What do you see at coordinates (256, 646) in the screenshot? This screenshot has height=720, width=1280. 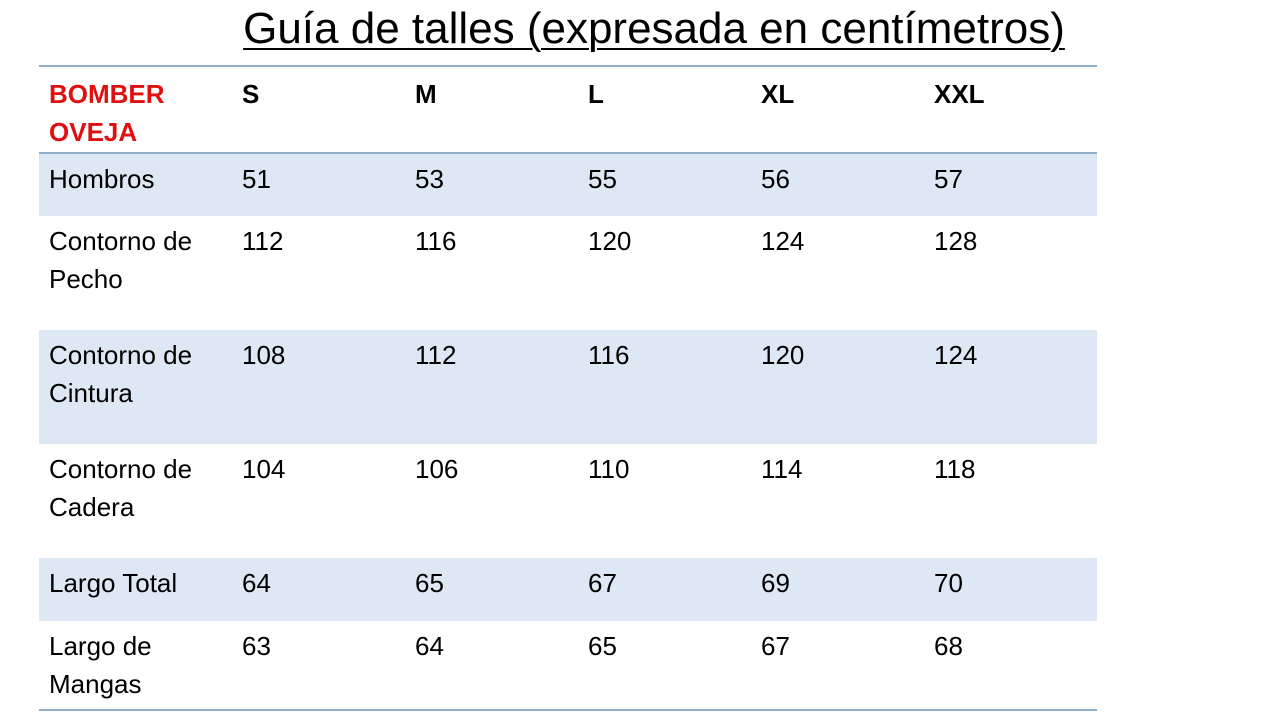 I see `table-cell: 63` at bounding box center [256, 646].